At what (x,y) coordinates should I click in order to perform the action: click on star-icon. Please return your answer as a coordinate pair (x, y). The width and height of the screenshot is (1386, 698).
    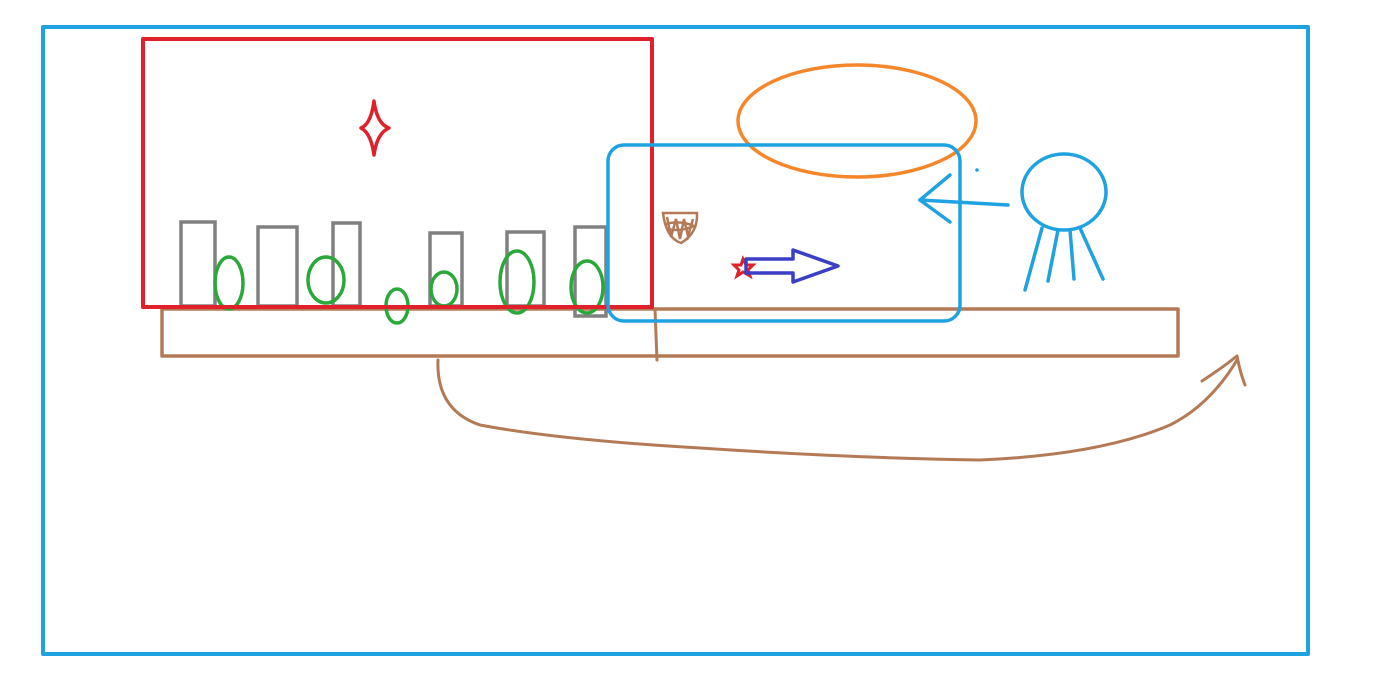
    Looking at the image, I should click on (375, 128).